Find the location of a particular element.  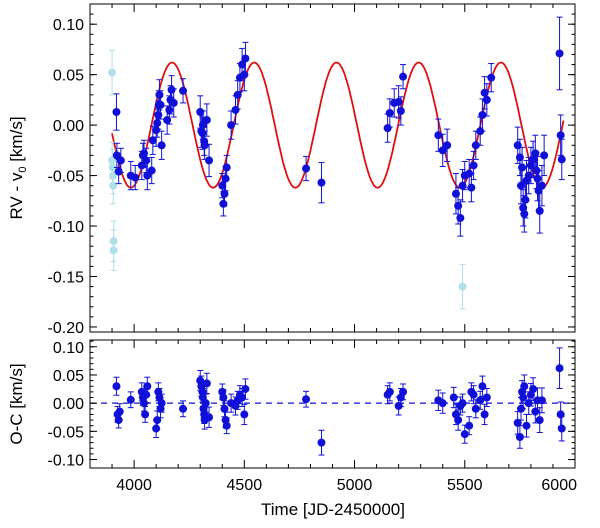

rv-y-label-unit: [km/s] is located at coordinates (16, 141).